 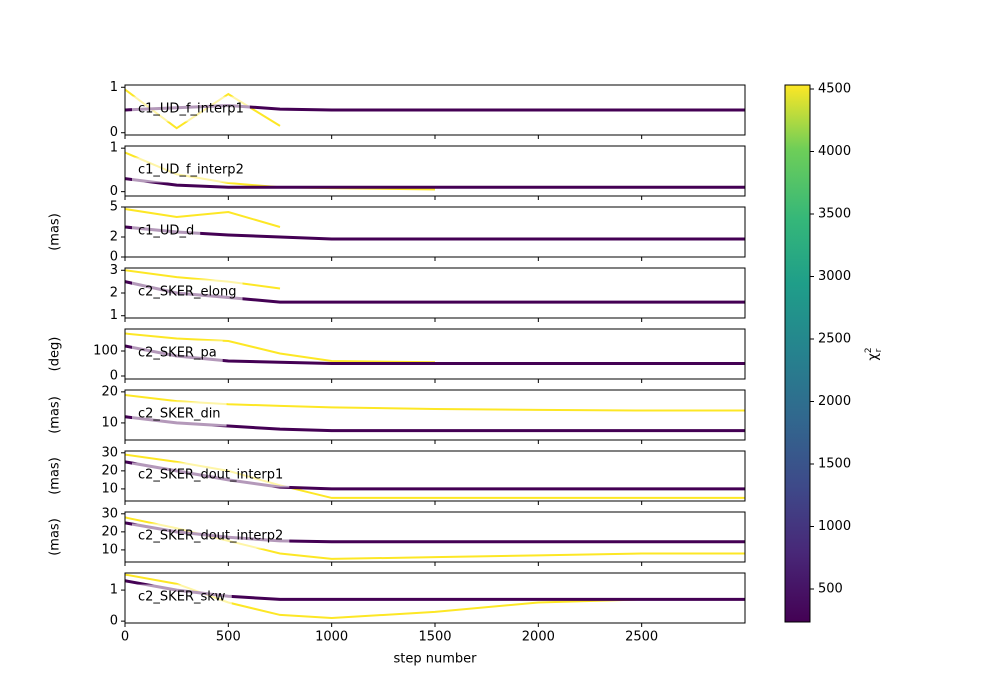 I want to click on x-tick-label: 500, so click(x=228, y=637).